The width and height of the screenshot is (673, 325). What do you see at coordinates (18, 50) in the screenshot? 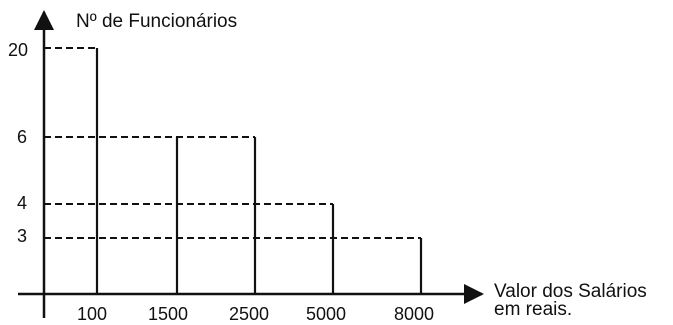
I see `y-tick-label: 20` at bounding box center [18, 50].